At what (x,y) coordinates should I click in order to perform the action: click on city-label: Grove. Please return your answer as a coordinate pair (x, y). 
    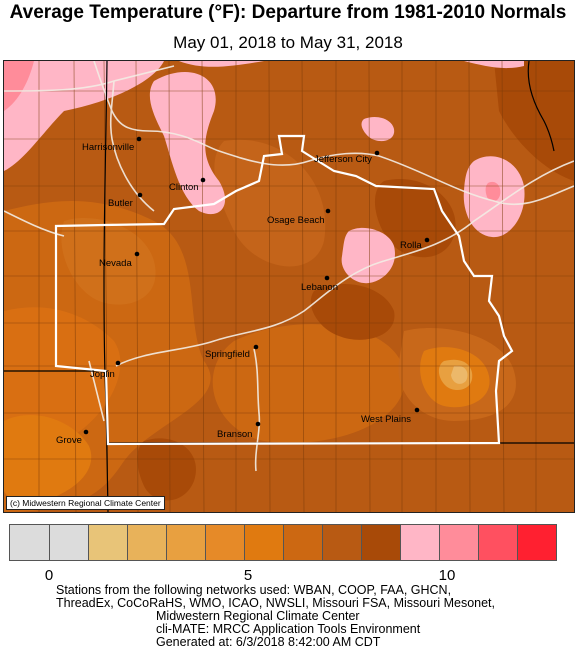
    Looking at the image, I should click on (69, 440).